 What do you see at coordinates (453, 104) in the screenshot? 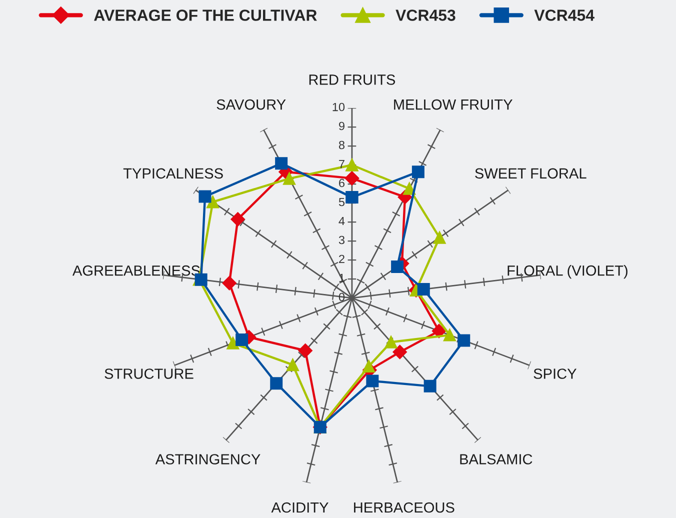
I see `spoke-label: MELLOW FRUITY` at bounding box center [453, 104].